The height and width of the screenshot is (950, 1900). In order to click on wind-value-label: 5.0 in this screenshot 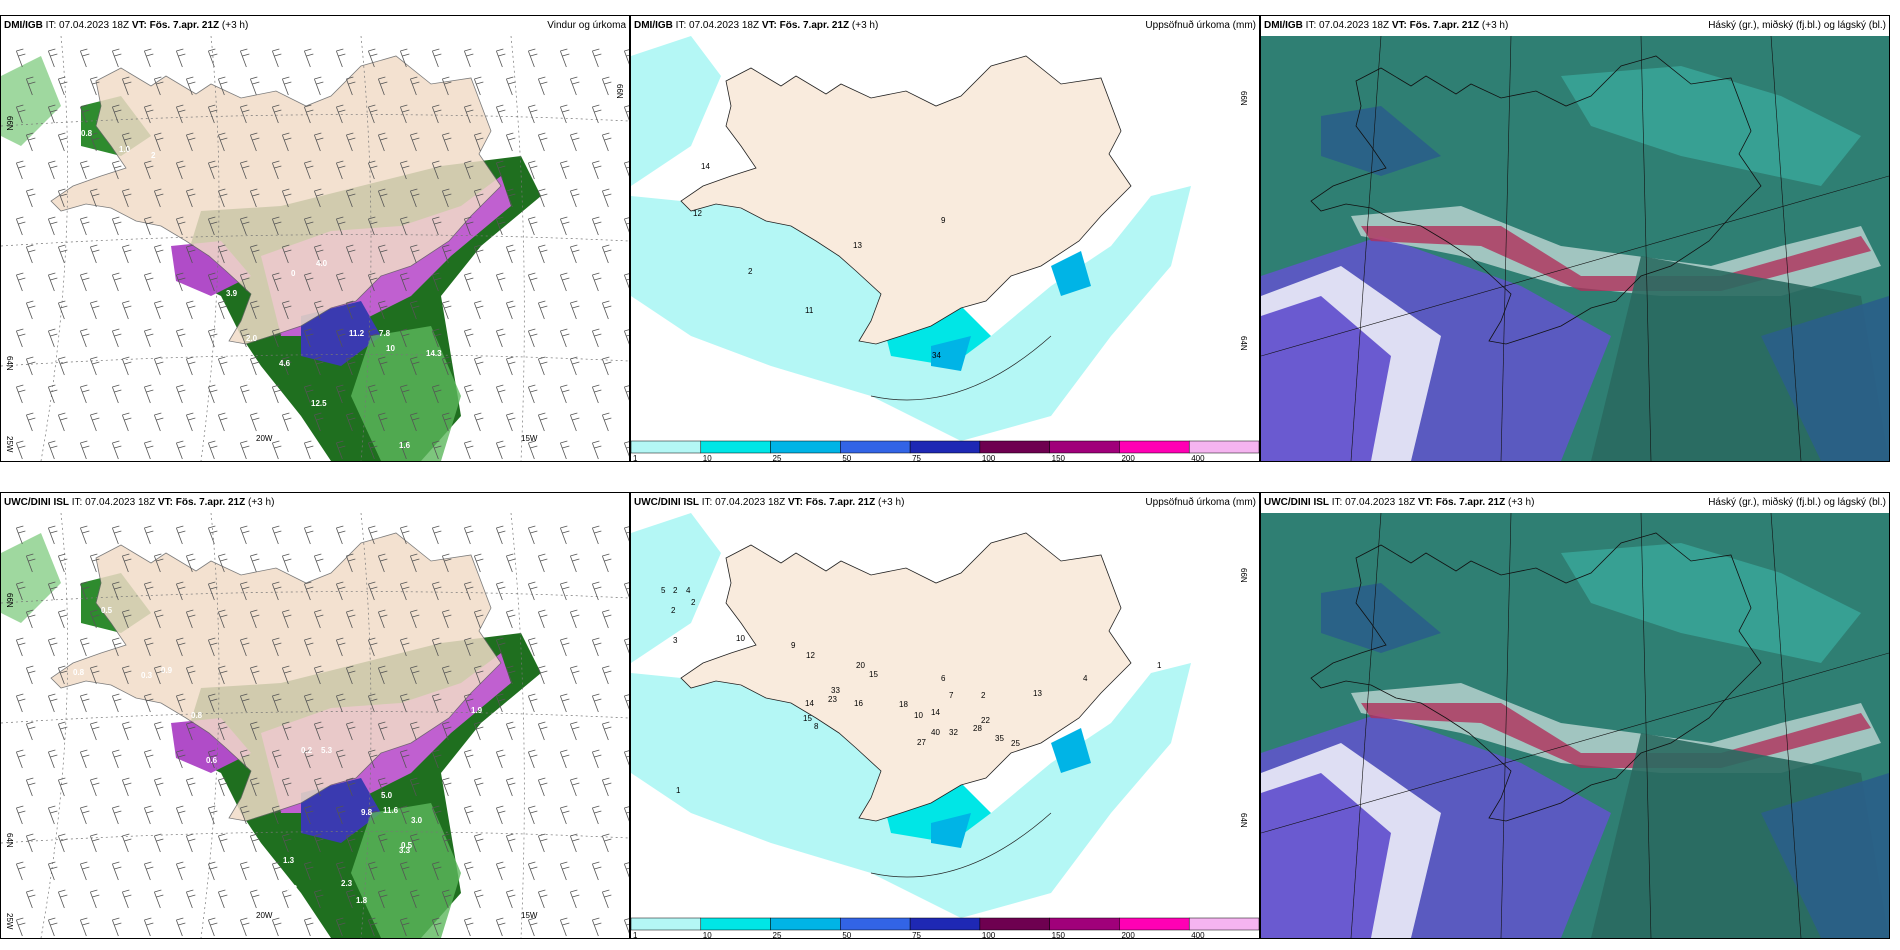, I will do `click(387, 795)`.